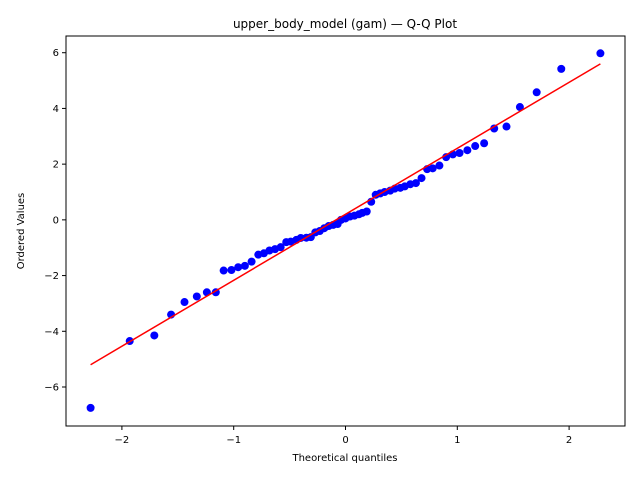  I want to click on y-axis-label: Ordered Values, so click(21, 231).